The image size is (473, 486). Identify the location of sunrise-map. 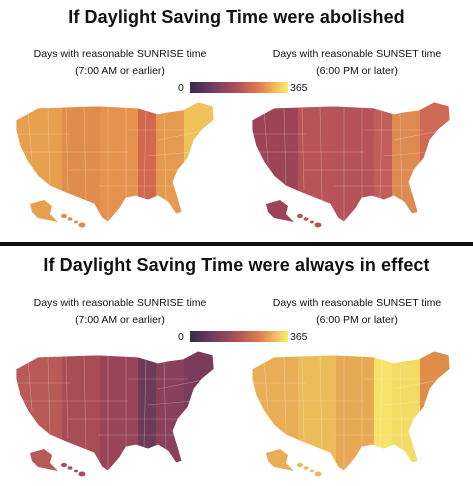
(118, 165).